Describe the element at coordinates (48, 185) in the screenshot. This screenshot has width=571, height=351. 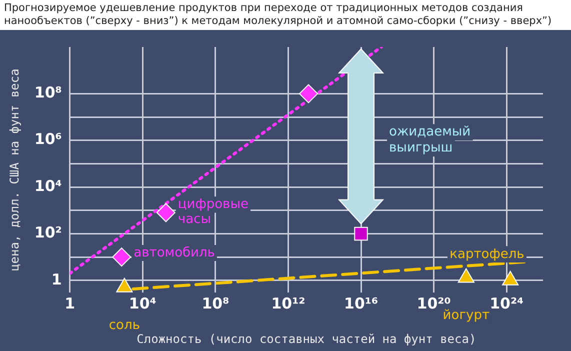
I see `y-tick-label: 10⁴` at that location.